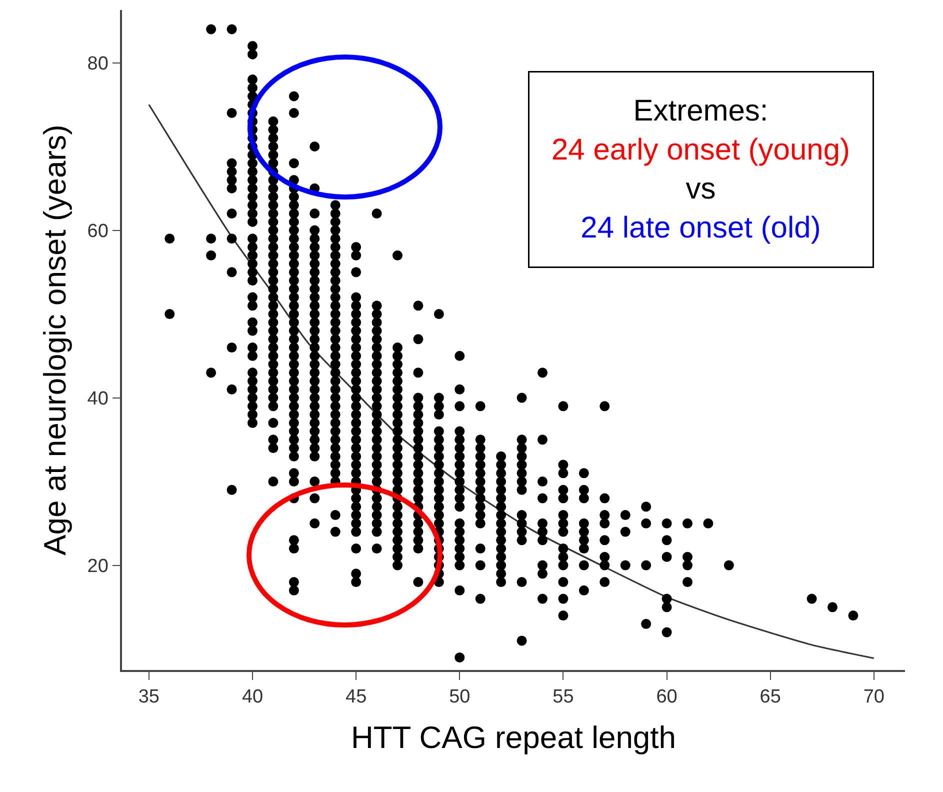 The image size is (943, 792). What do you see at coordinates (701, 189) in the screenshot?
I see `annotation: vs` at bounding box center [701, 189].